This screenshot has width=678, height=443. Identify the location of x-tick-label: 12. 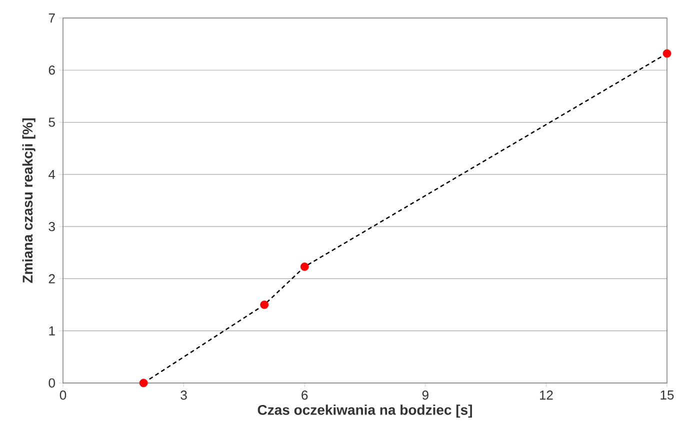
(546, 395).